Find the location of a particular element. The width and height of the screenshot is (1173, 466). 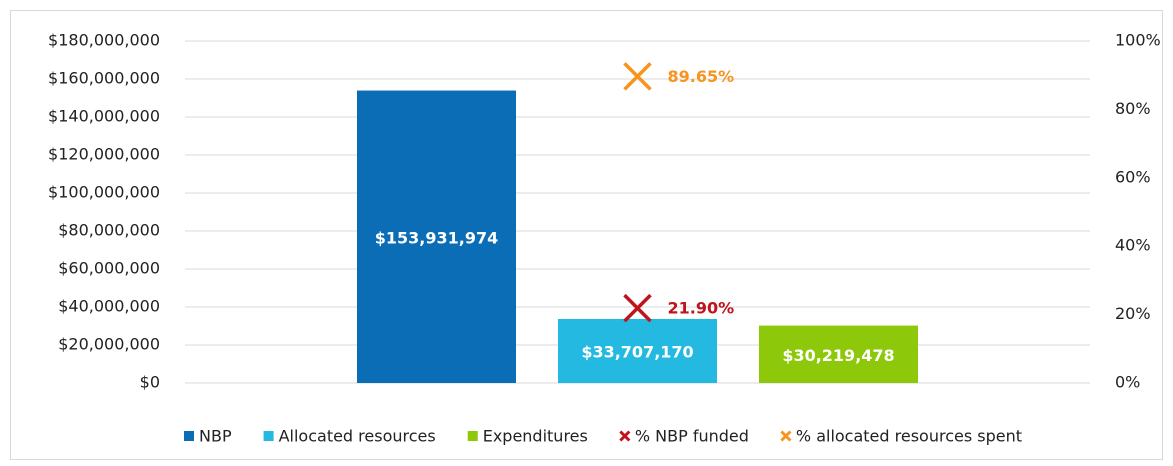

legend-label: % allocated resources spent is located at coordinates (909, 436).